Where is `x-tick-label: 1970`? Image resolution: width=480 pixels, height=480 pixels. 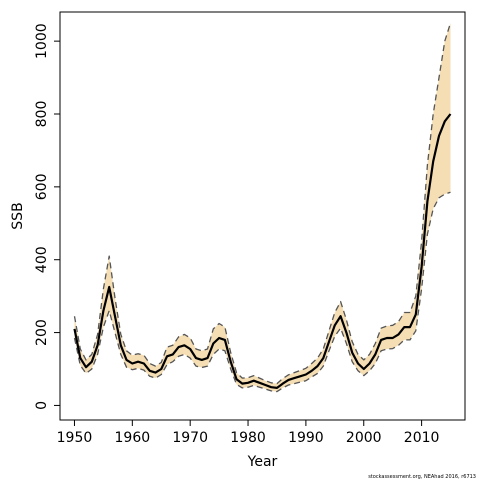 x-tick-label: 1970 is located at coordinates (190, 438).